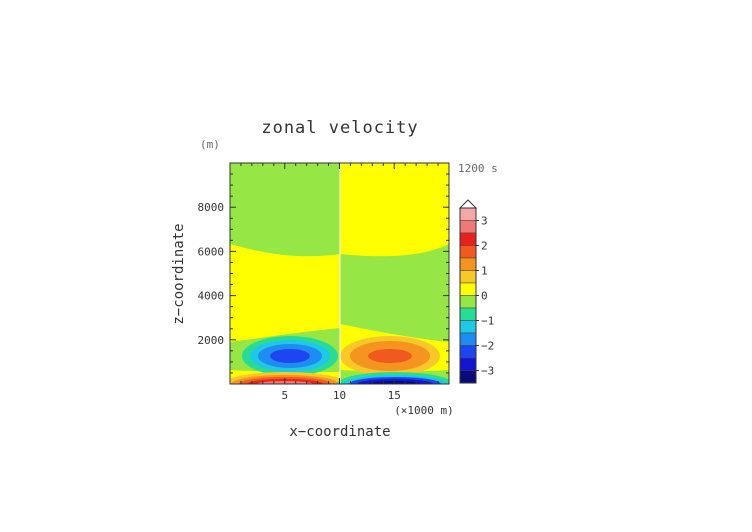 This screenshot has height=532, width=752. I want to click on colorbar: 3 2 1 0 −1 −2 −3, so click(476, 291).